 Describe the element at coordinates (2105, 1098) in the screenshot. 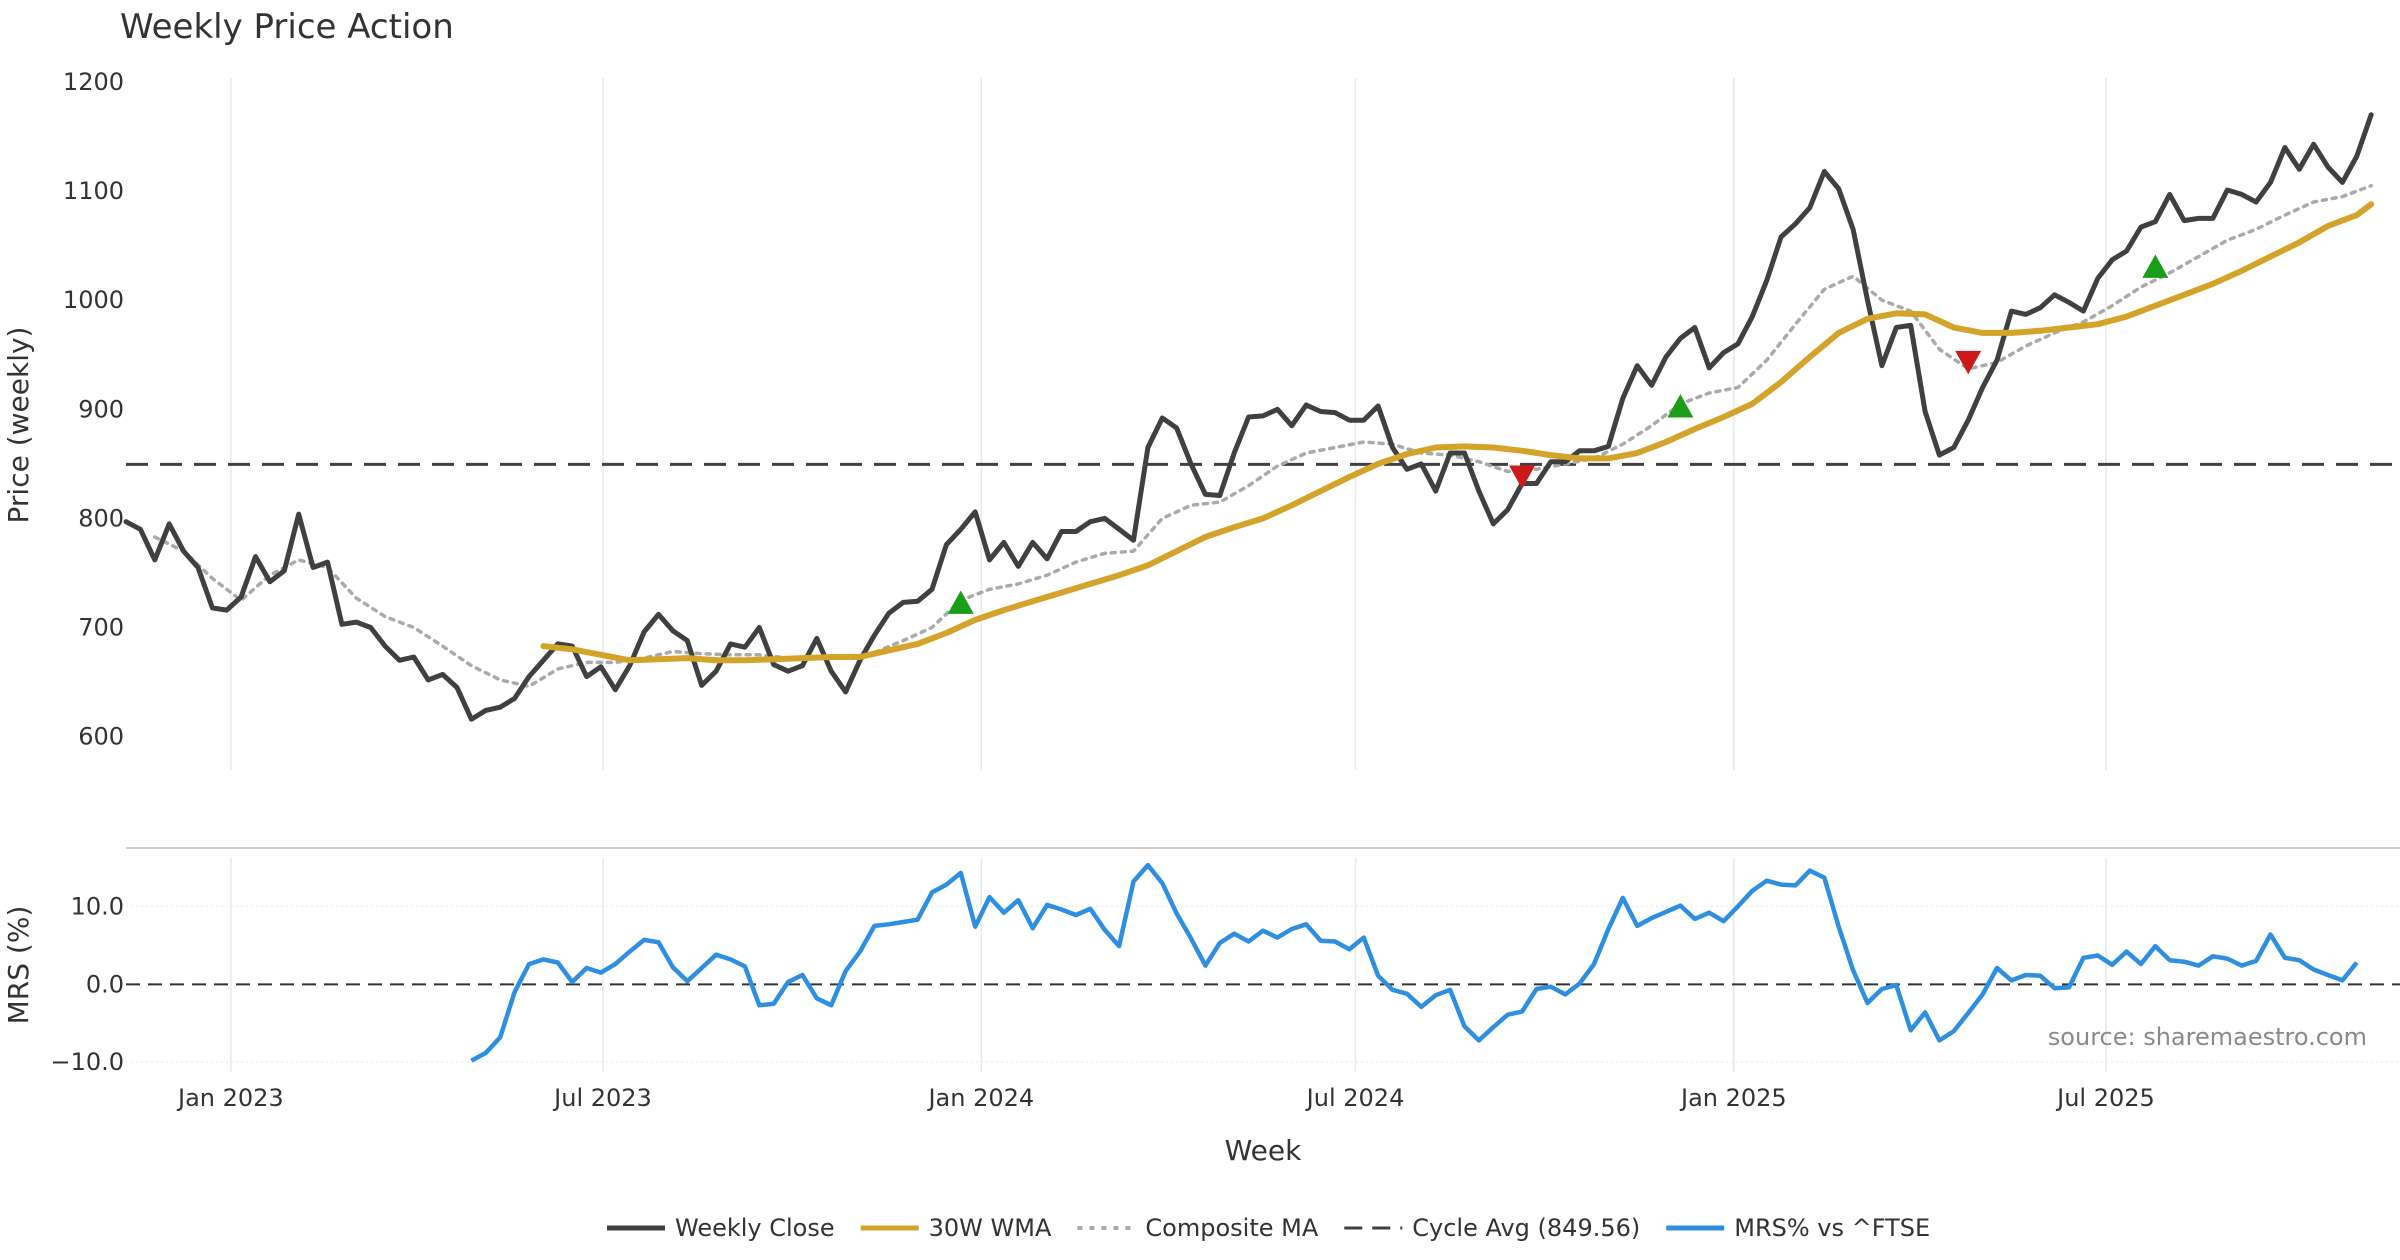

I see `x-tick-label: Jul 2025` at that location.